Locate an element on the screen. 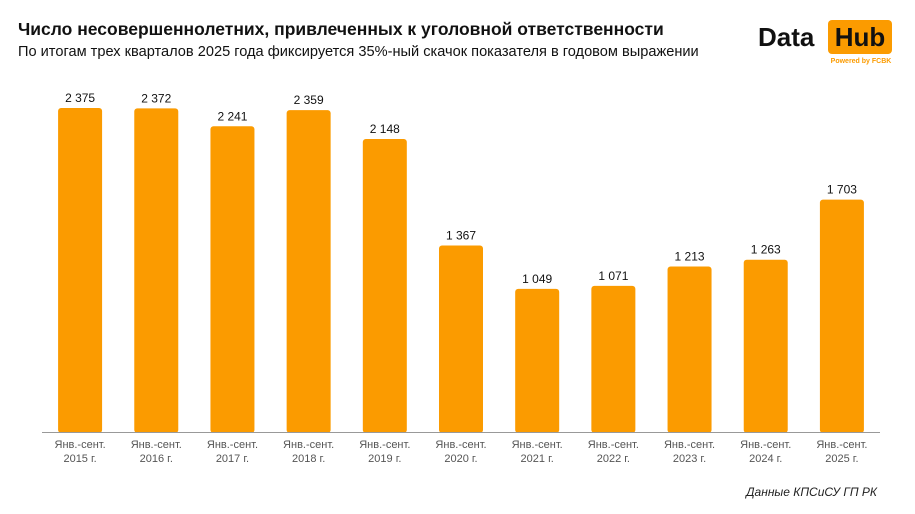 This screenshot has width=915, height=514. x-tick-label-3-line2: 2018 г. is located at coordinates (308, 459).